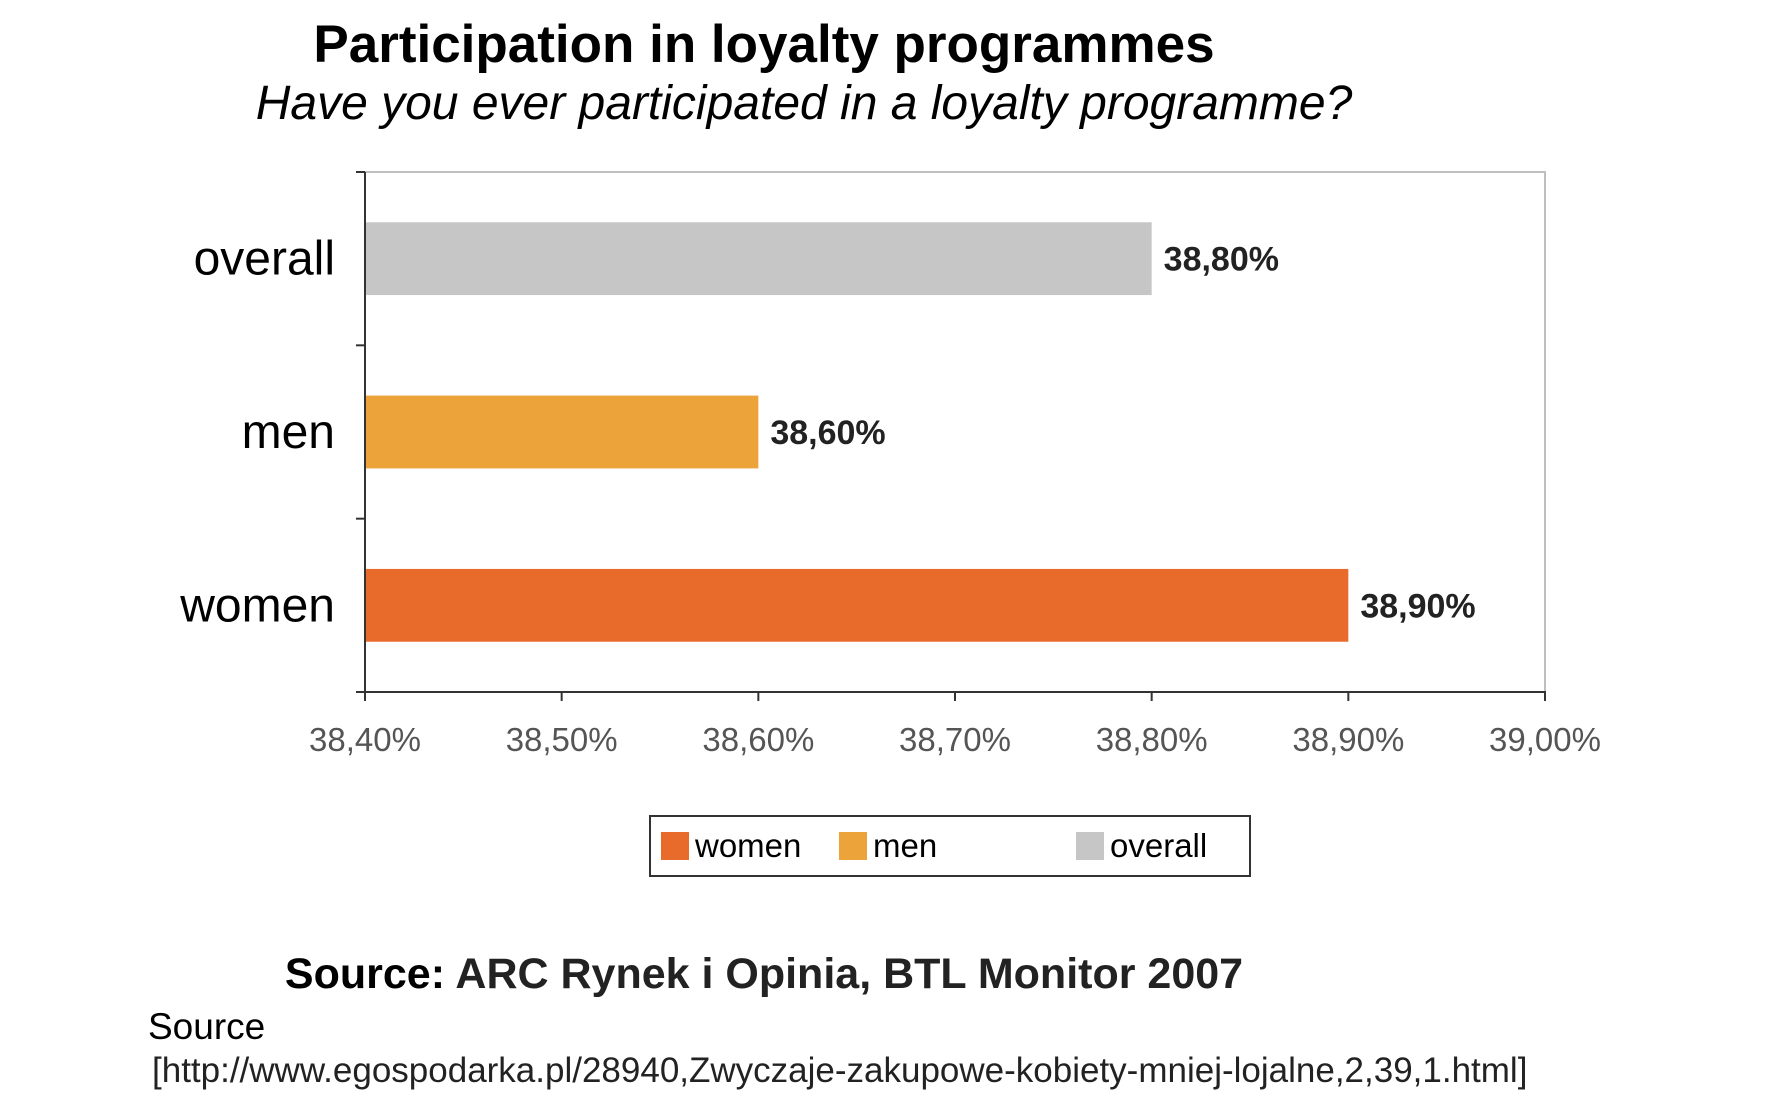 The image size is (1768, 1108). What do you see at coordinates (758, 739) in the screenshot?
I see `x-tick-label: 38,60%` at bounding box center [758, 739].